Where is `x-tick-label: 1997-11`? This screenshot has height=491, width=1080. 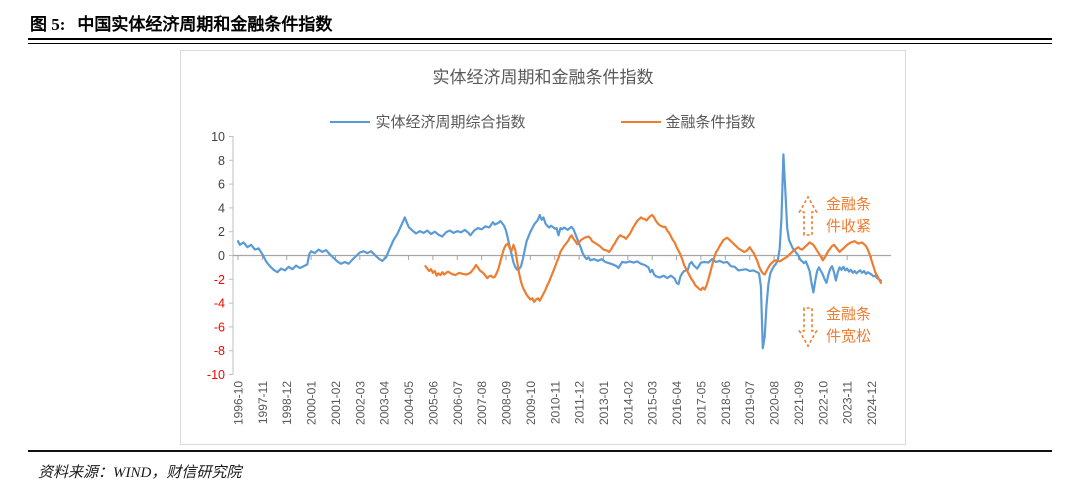
x-tick-label: 1997-11 is located at coordinates (263, 402).